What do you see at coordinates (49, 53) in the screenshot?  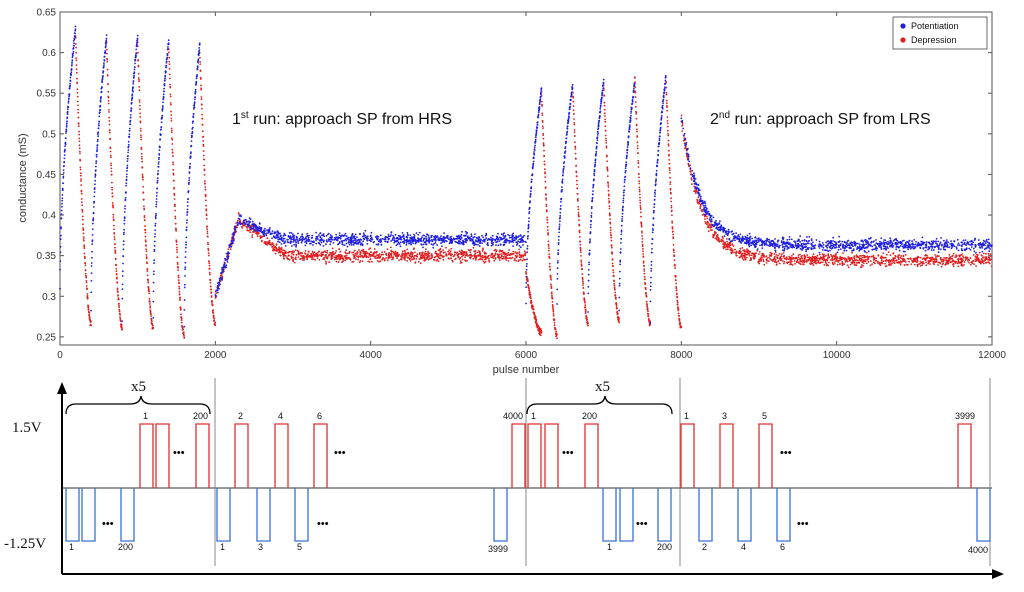 I see `y-tick-label: 0.6` at bounding box center [49, 53].